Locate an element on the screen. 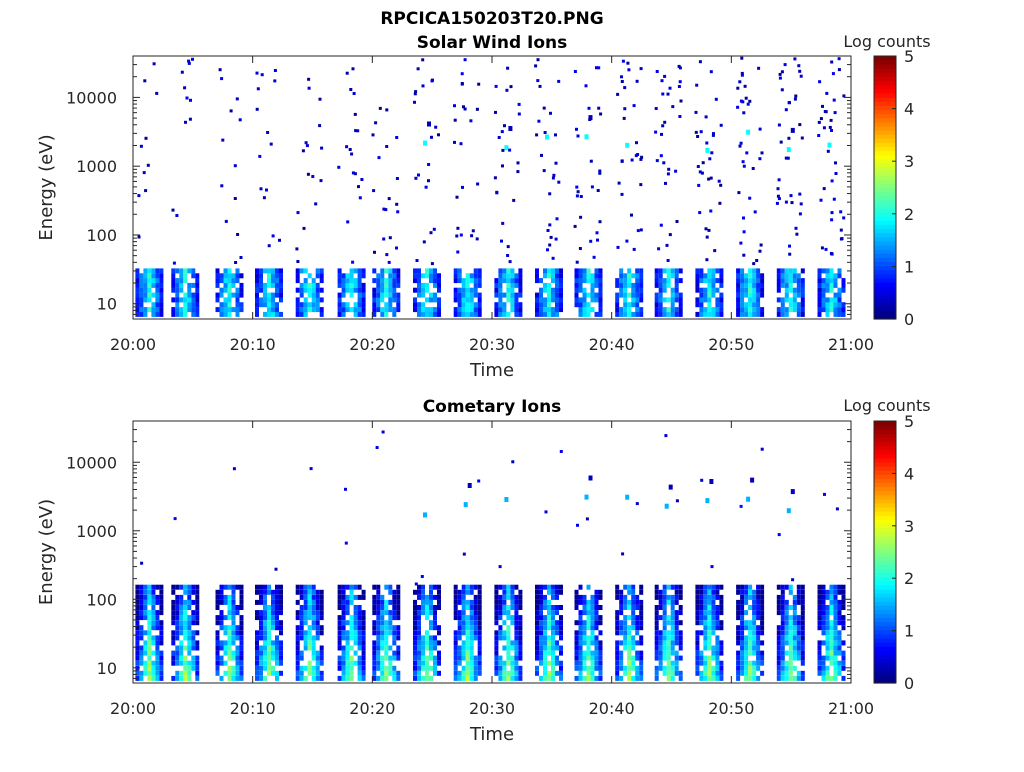 The width and height of the screenshot is (1024, 772). y-tick-label: 10000 is located at coordinates (91, 462).